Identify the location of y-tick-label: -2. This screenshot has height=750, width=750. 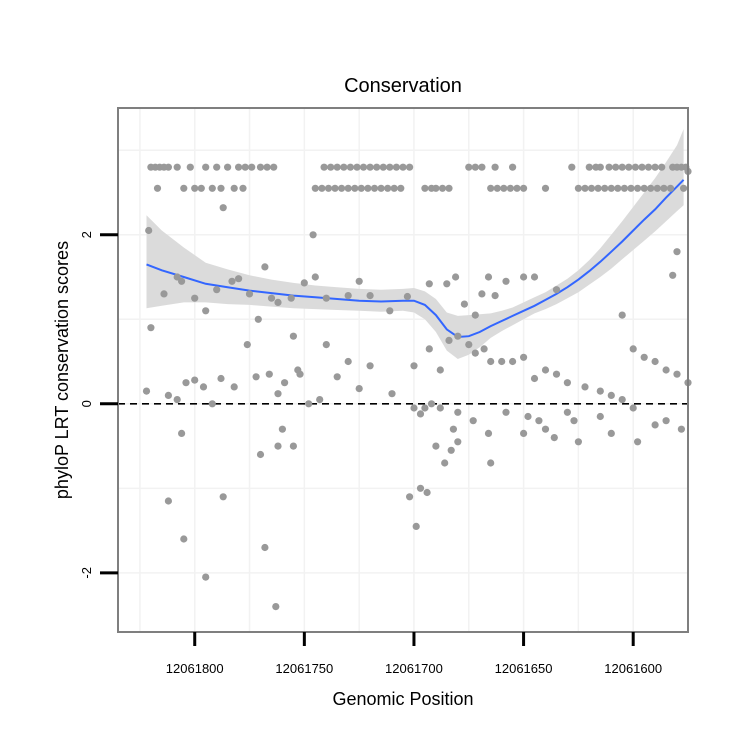
(86, 573).